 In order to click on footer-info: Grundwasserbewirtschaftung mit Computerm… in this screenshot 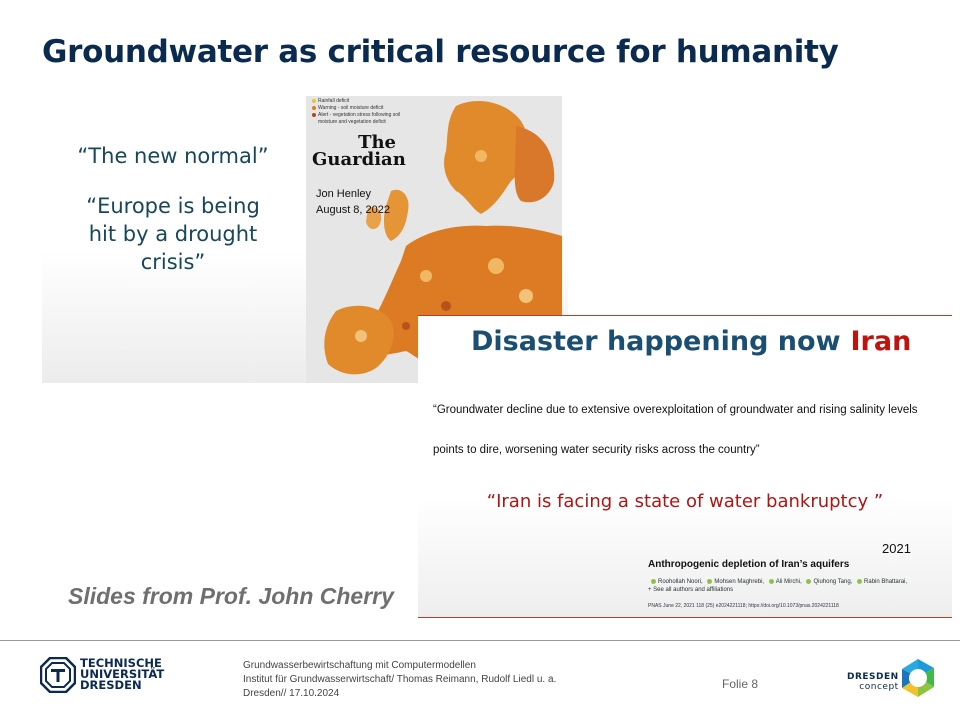, I will do `click(399, 680)`.